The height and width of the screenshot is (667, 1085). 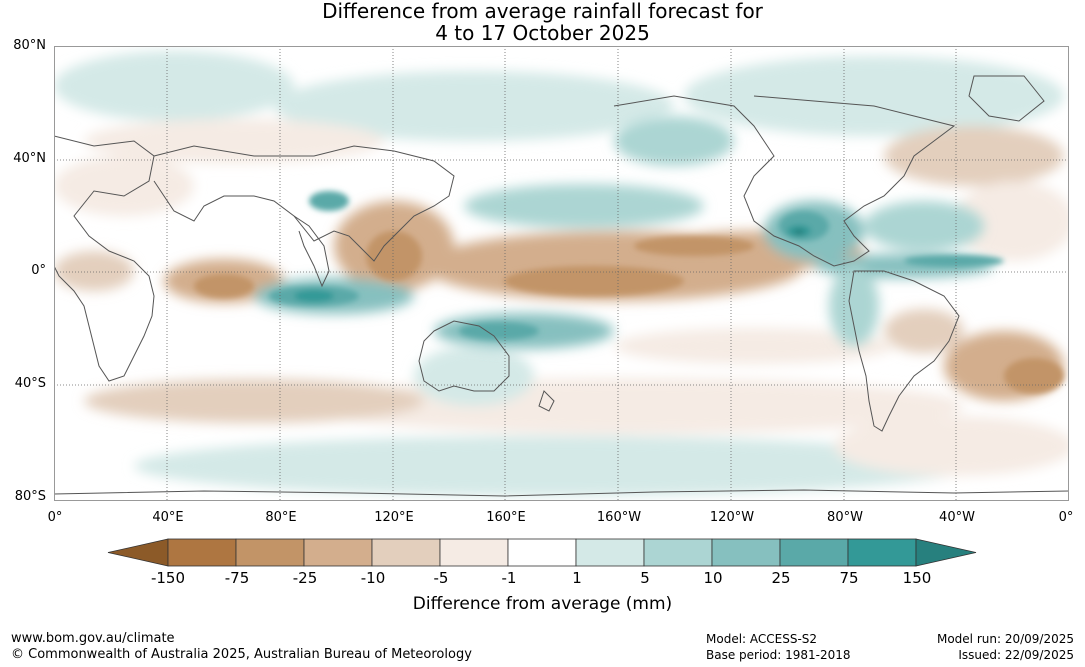 I want to click on lon-label-0-right: 0°, so click(x=1066, y=517).